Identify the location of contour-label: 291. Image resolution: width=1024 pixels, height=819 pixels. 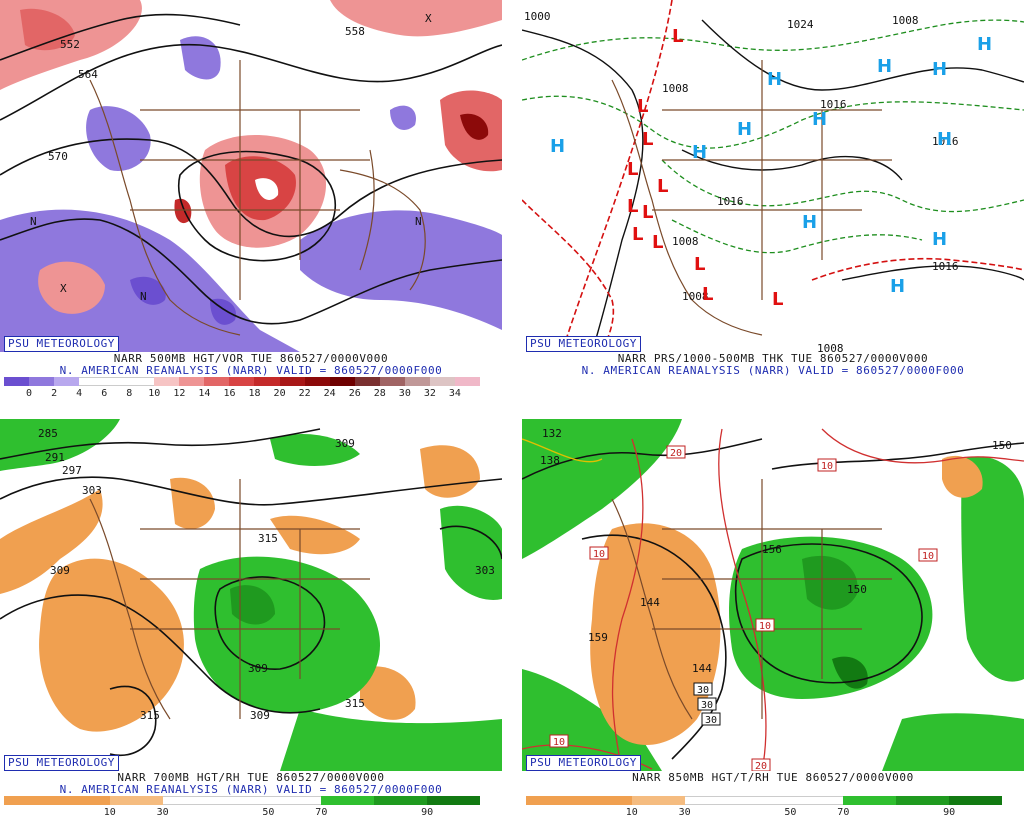
(55, 457).